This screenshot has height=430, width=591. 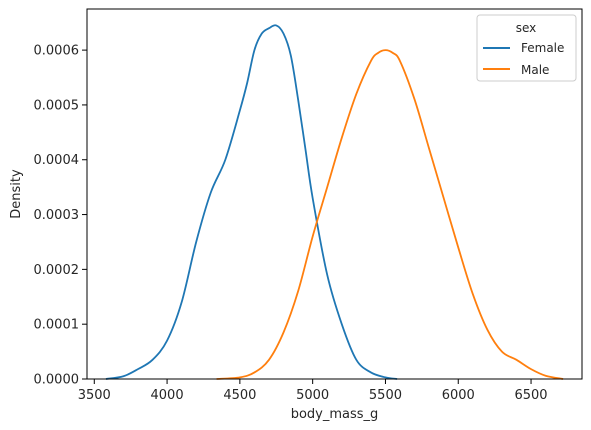 What do you see at coordinates (239, 395) in the screenshot?
I see `x-tick-label: 4500` at bounding box center [239, 395].